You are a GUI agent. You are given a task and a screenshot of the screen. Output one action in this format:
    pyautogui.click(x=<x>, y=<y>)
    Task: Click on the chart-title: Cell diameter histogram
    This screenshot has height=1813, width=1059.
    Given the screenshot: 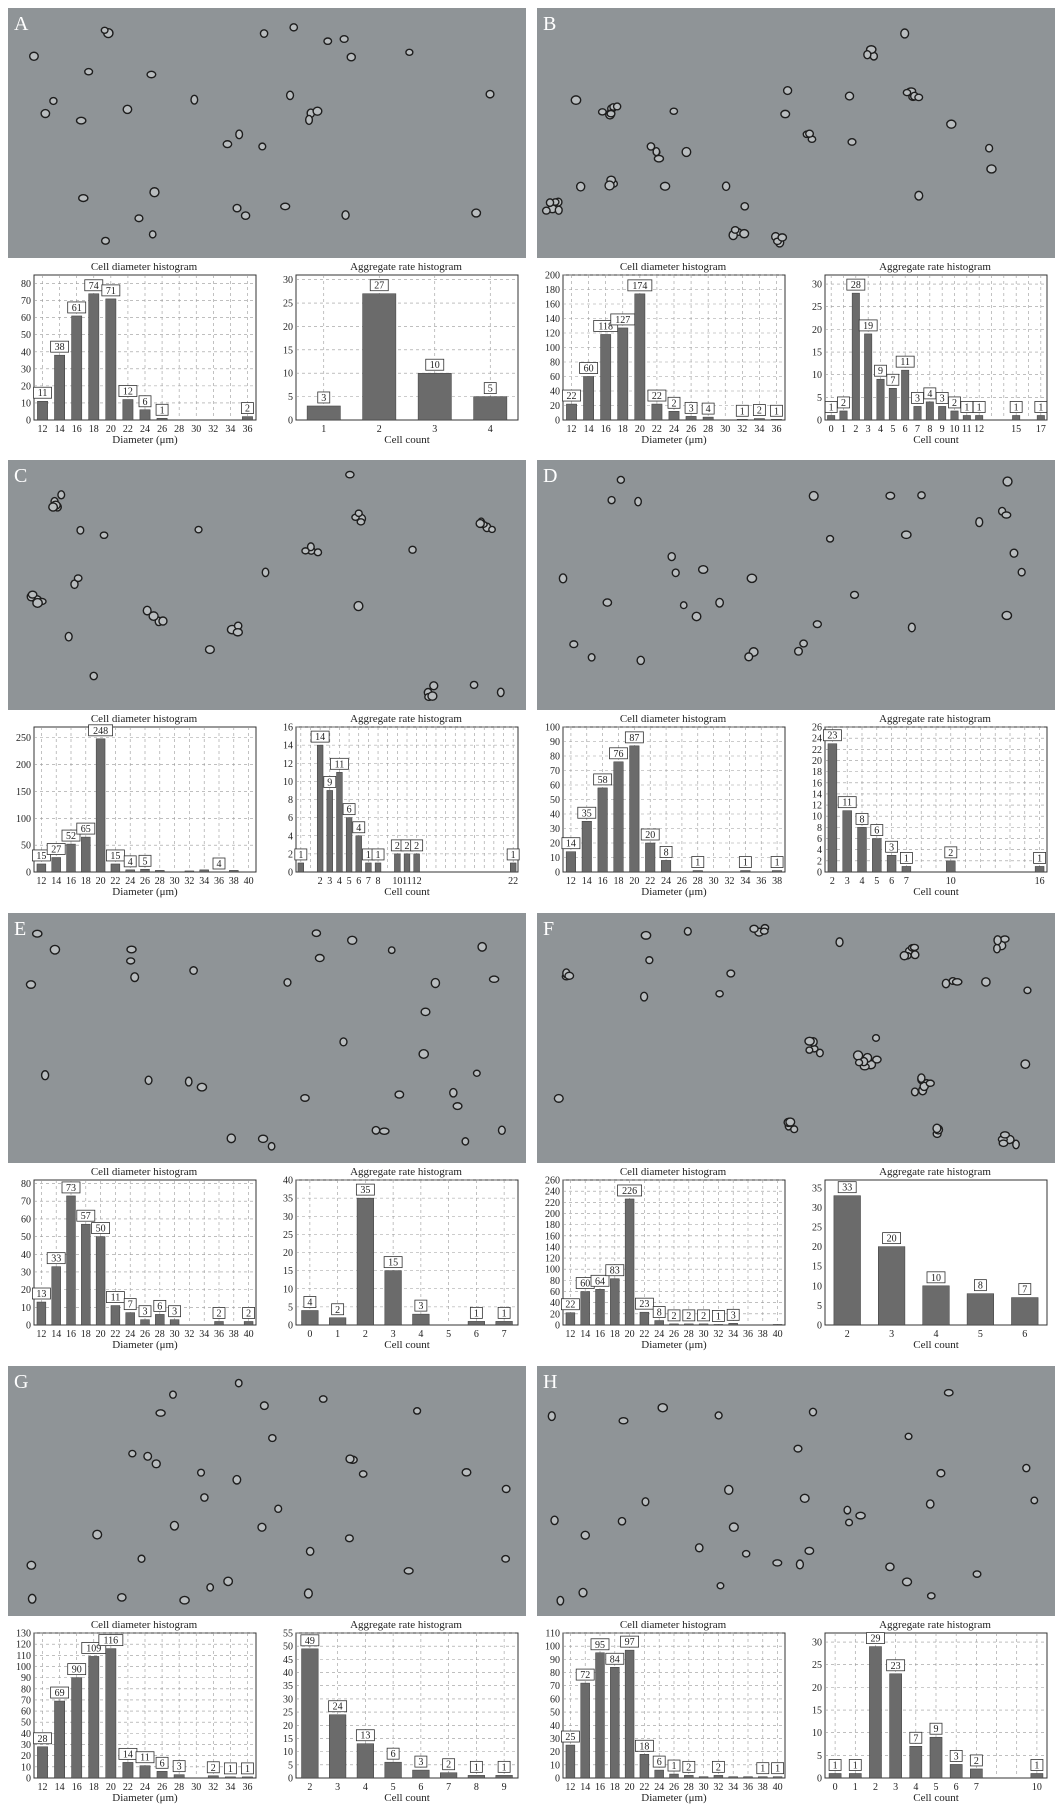 What is the action you would take?
    pyautogui.click(x=673, y=267)
    